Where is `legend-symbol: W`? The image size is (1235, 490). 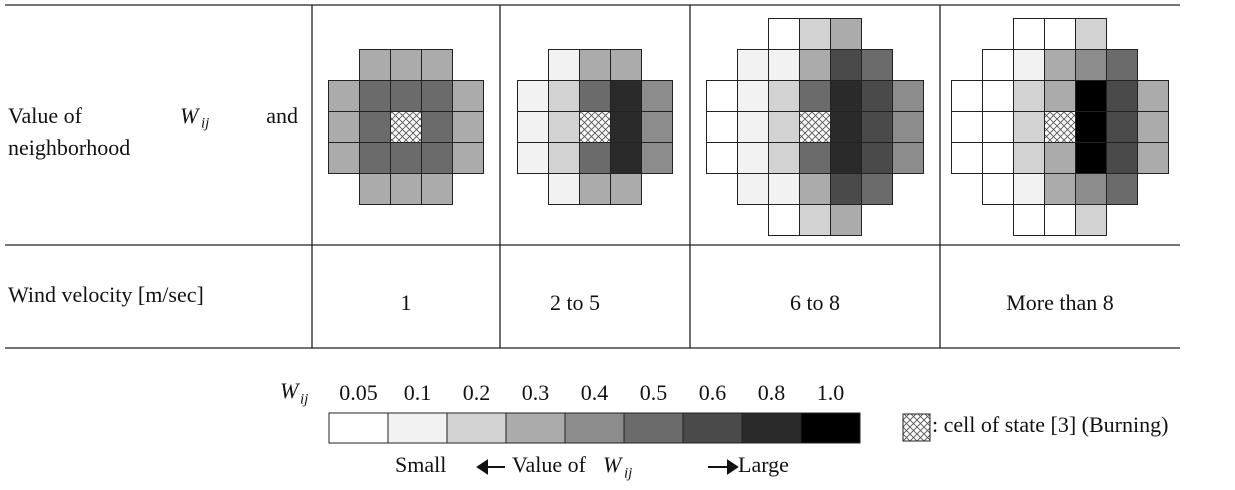 legend-symbol: W is located at coordinates (290, 390).